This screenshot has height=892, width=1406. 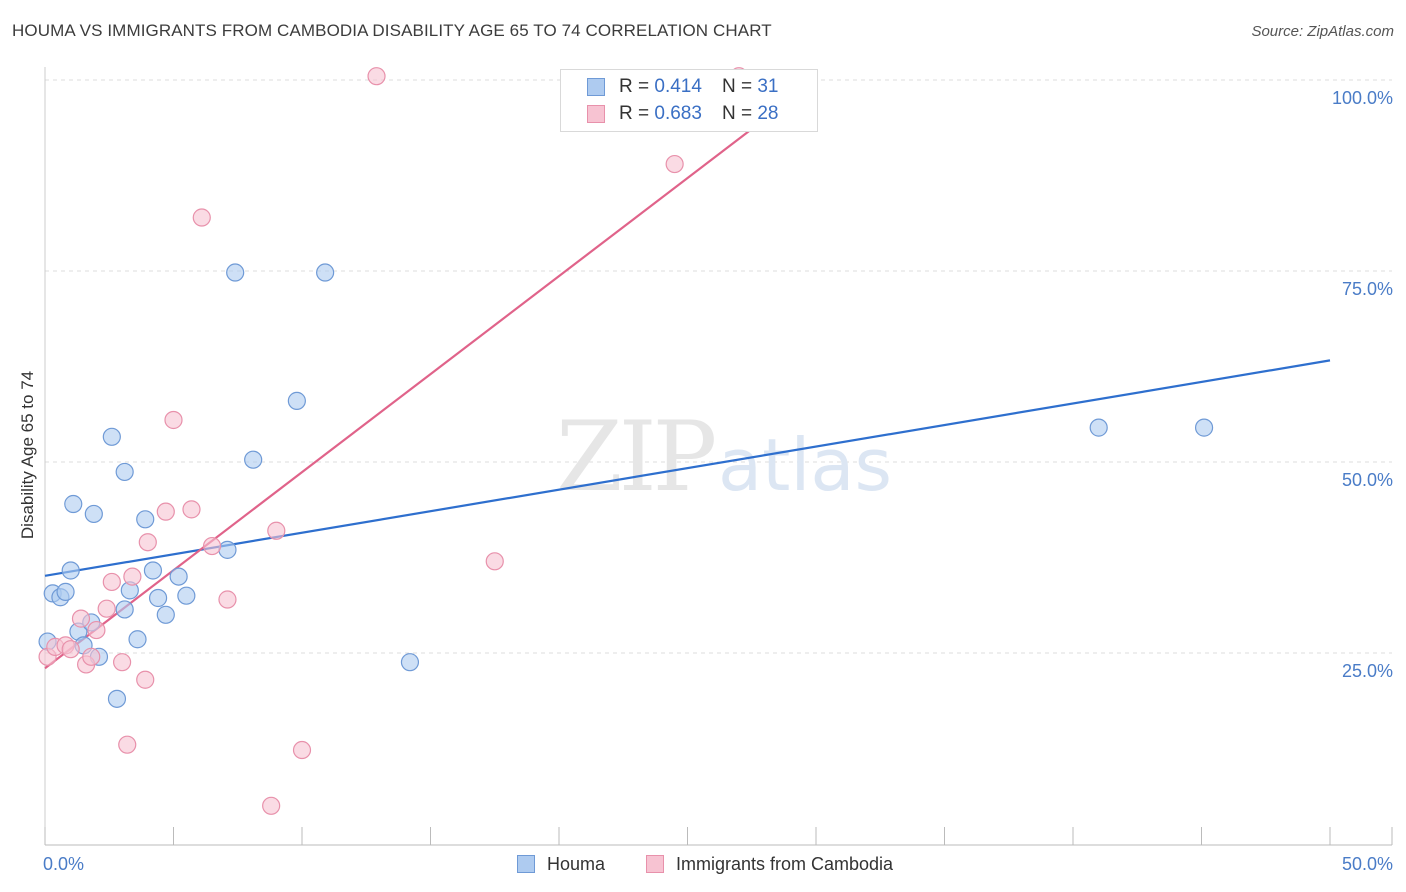 What do you see at coordinates (1367, 671) in the screenshot?
I see `y-tick-label: 25.0%` at bounding box center [1367, 671].